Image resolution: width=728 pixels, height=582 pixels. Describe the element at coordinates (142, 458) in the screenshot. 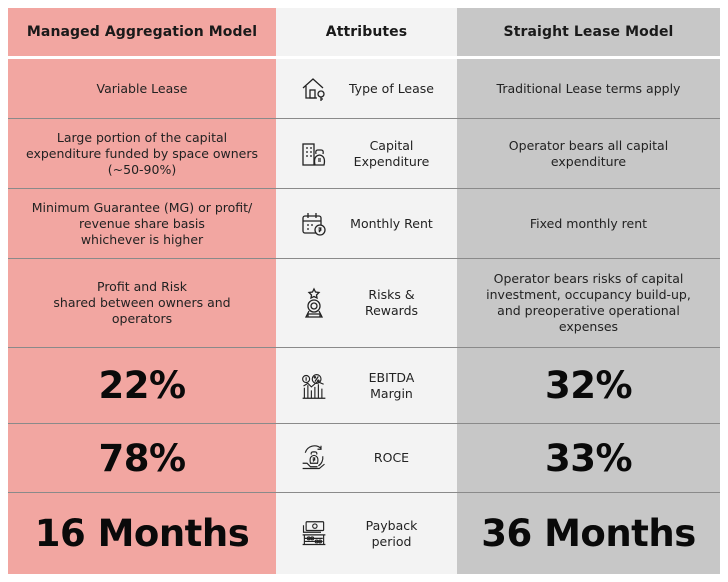

I see `left-big-value: 78%` at that location.